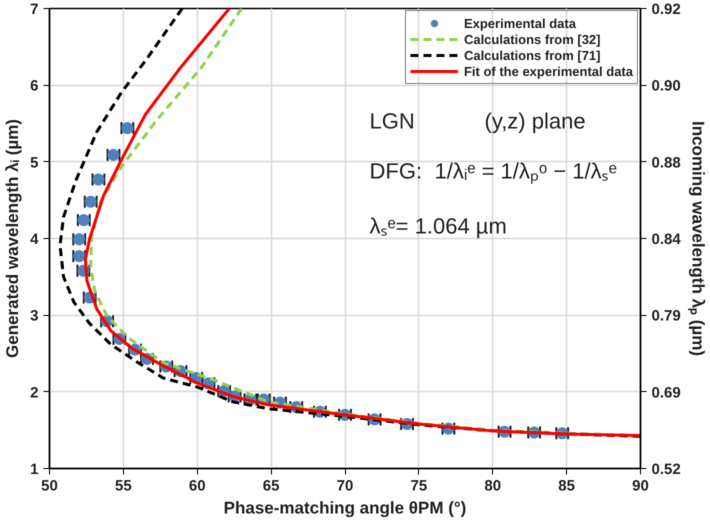 This screenshot has width=710, height=520. I want to click on annotation: (y,z) plane, so click(535, 121).